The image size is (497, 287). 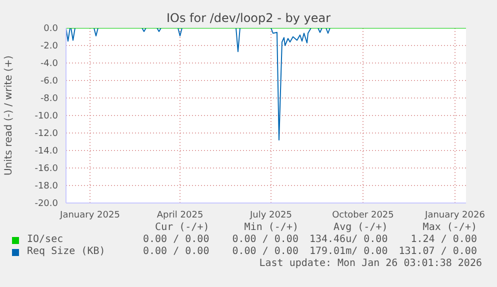 What do you see at coordinates (49, 64) in the screenshot?
I see `y-tick-label: -4.0` at bounding box center [49, 64].